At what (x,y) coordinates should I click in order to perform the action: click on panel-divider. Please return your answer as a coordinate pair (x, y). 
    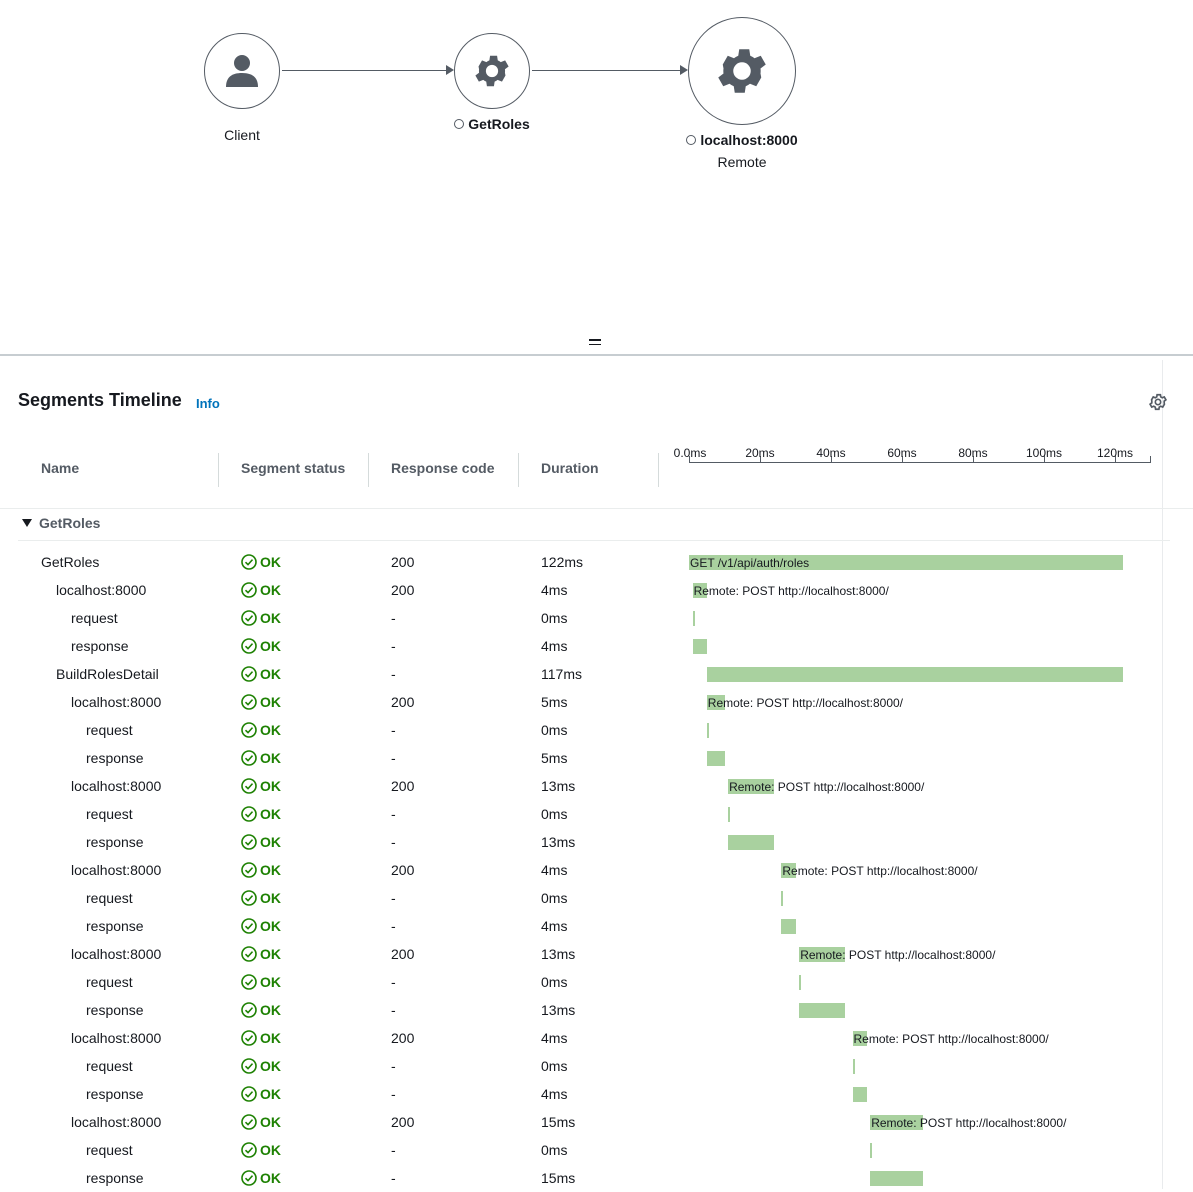
    Looking at the image, I should click on (596, 355).